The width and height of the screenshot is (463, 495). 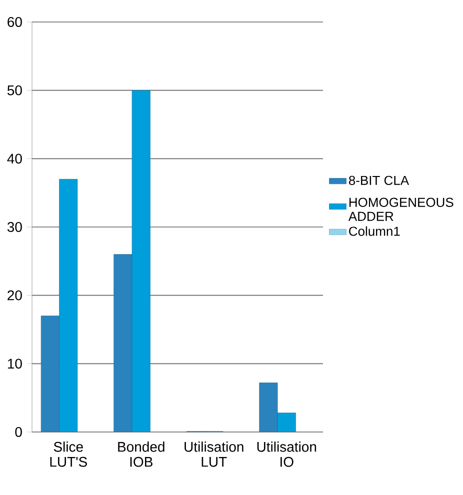 What do you see at coordinates (14, 227) in the screenshot?
I see `y-tick-label: 30` at bounding box center [14, 227].